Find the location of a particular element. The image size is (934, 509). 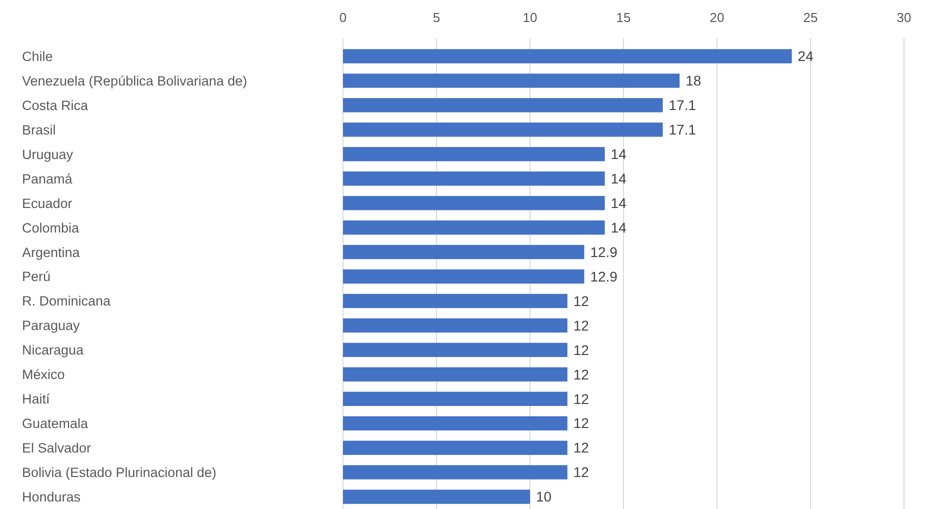

y-tick-label: Honduras is located at coordinates (51, 496).